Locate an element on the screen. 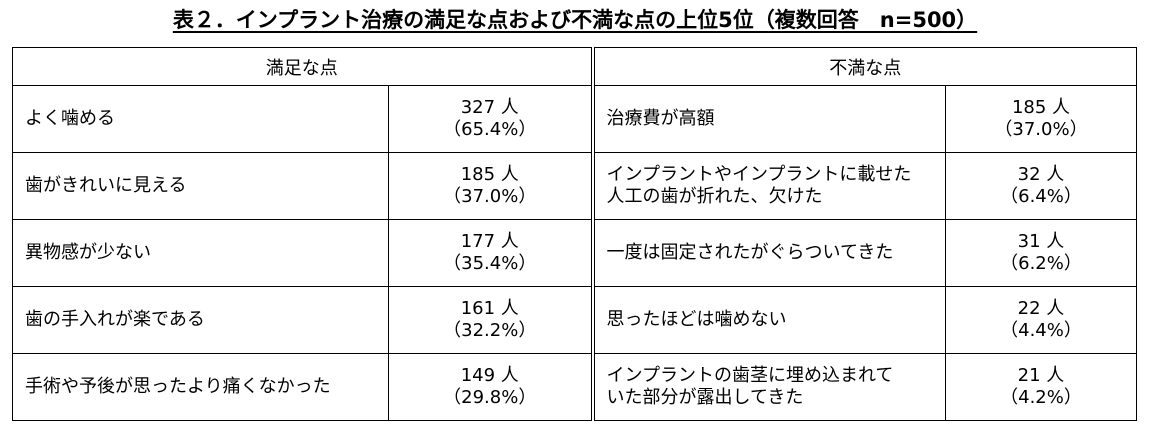  title-text: 表２．インプラント治療の満足な点および不満な点の上位5位（複数回答 n=500） is located at coordinates (575, 20).